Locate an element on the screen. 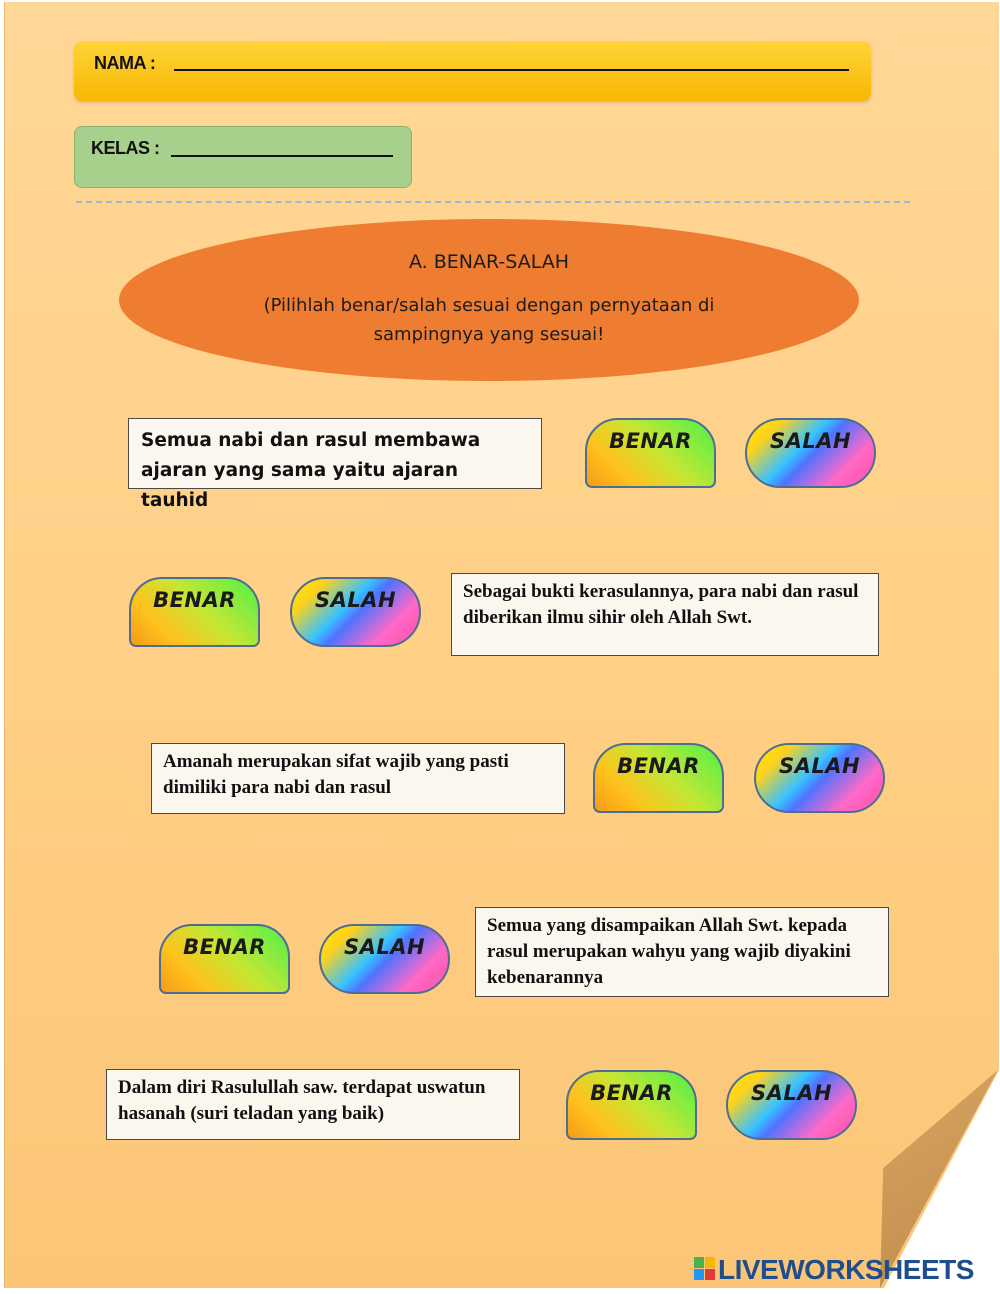  question-2-salah-button: SALAH is located at coordinates (355, 612).